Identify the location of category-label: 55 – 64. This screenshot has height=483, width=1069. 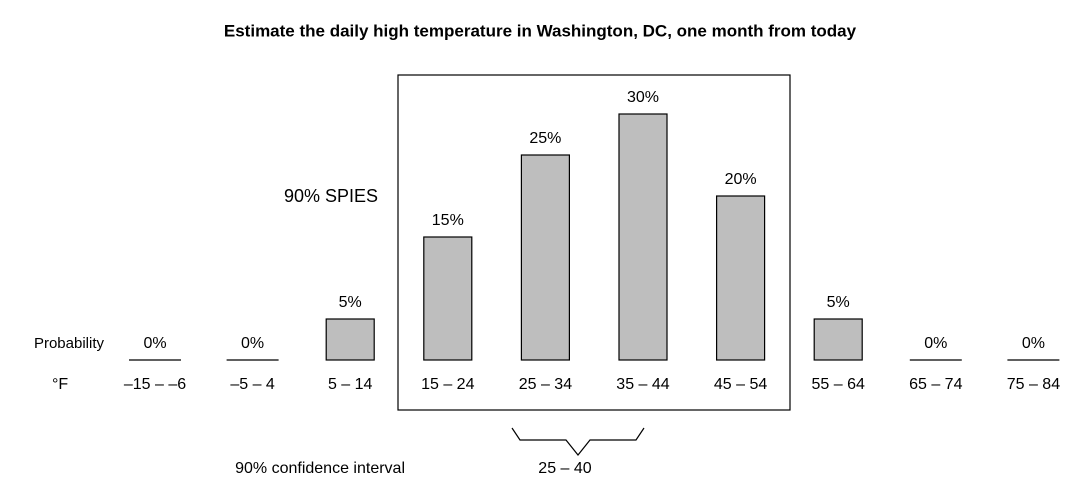
(838, 384).